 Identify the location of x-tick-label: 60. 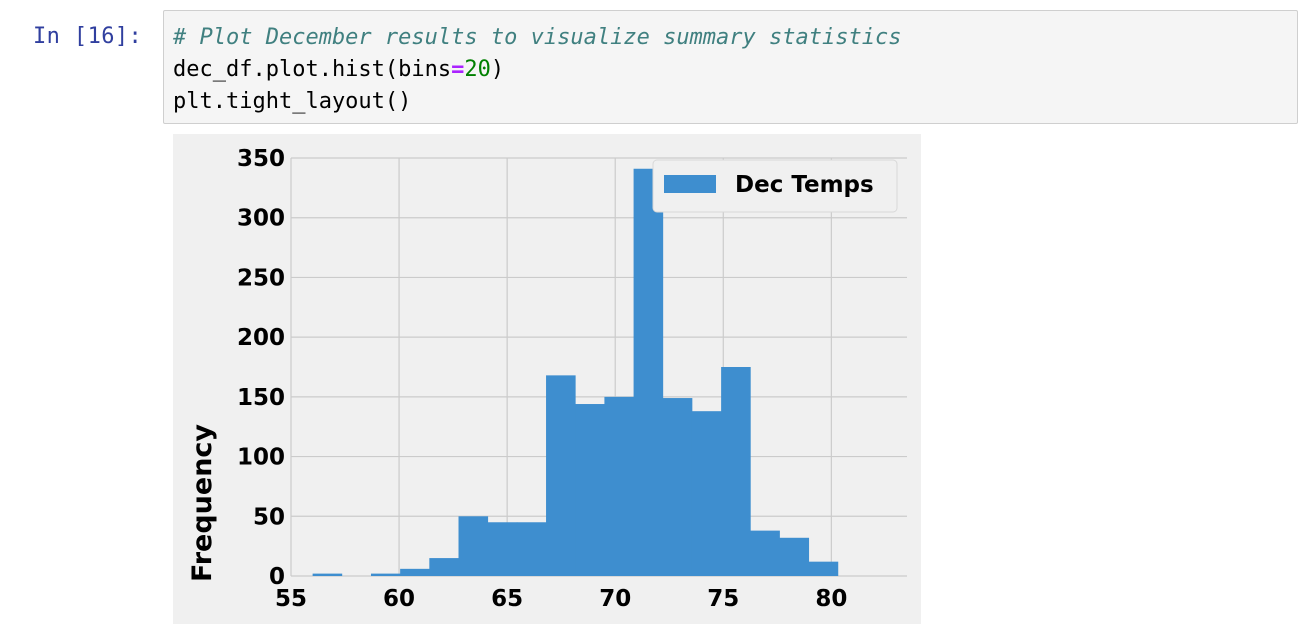
(399, 599).